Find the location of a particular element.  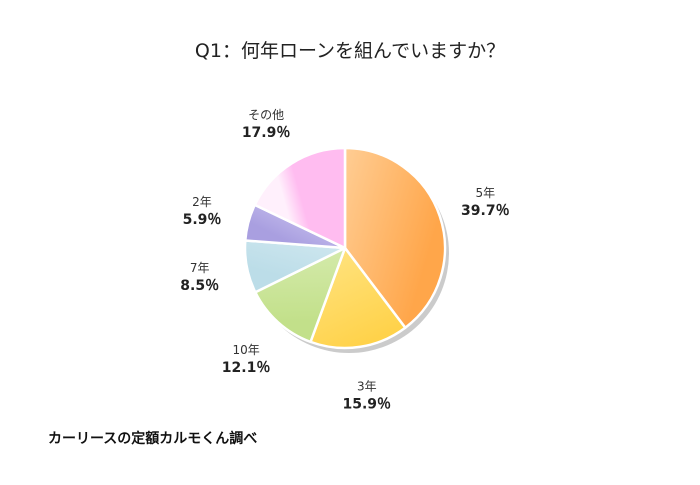

slice-value-label: 39.7％ is located at coordinates (485, 211).